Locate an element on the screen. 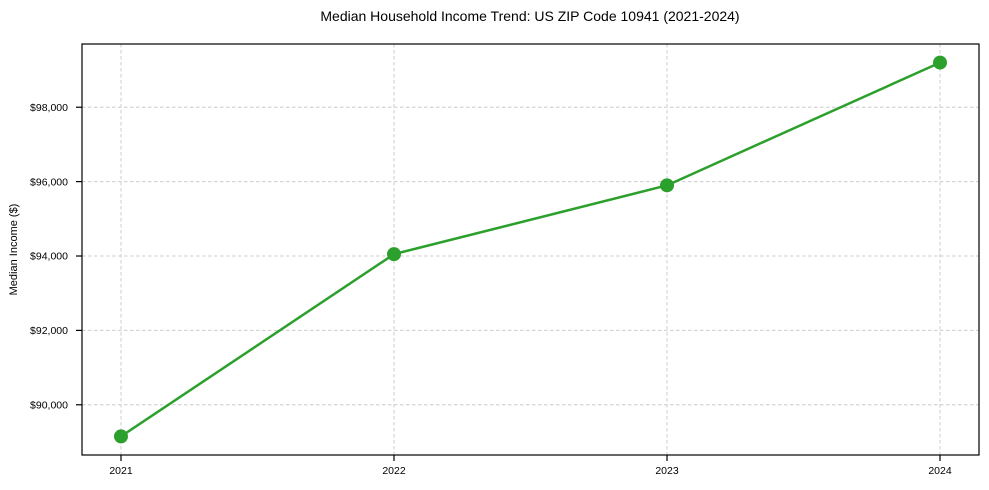 This screenshot has width=989, height=490. x-tick-label: 2021 is located at coordinates (121, 471).